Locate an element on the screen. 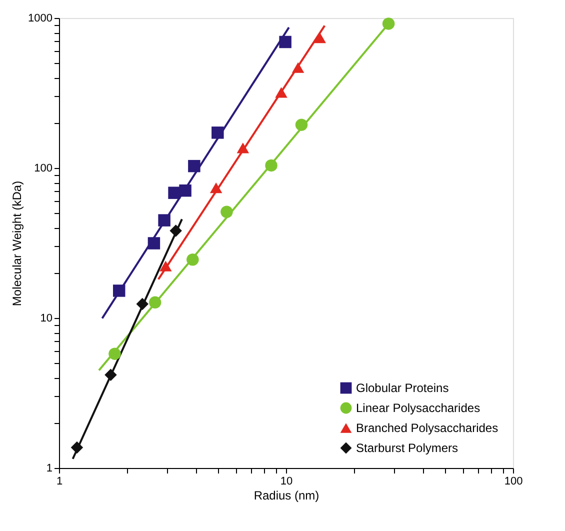 Image resolution: width=565 pixels, height=531 pixels. x-tick-label: 1 is located at coordinates (59, 482).